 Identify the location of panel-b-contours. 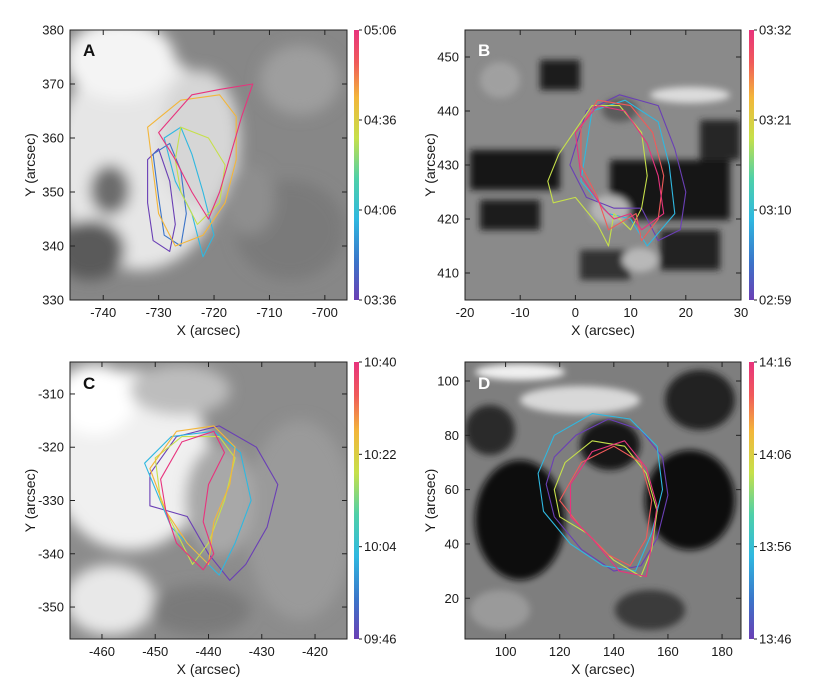
(617, 170).